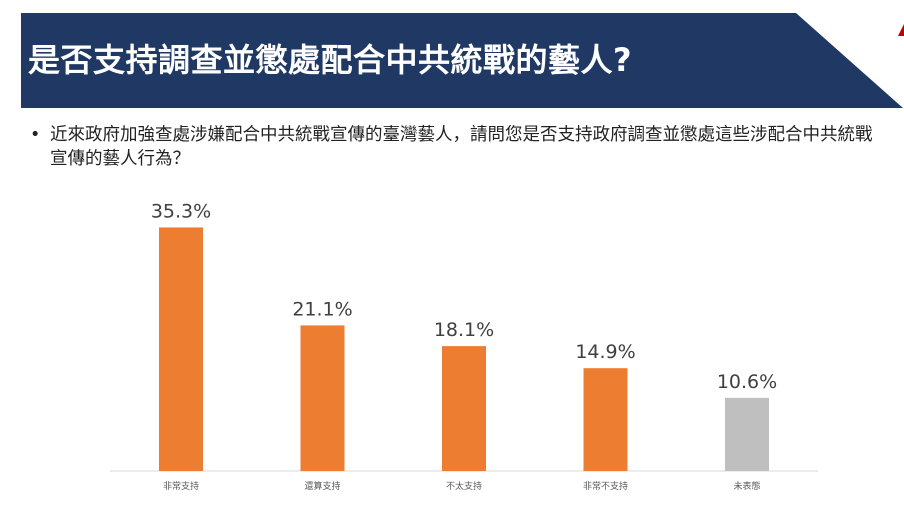 The image size is (904, 514). What do you see at coordinates (605, 352) in the screenshot?
I see `data-label-4: 14.9%` at bounding box center [605, 352].